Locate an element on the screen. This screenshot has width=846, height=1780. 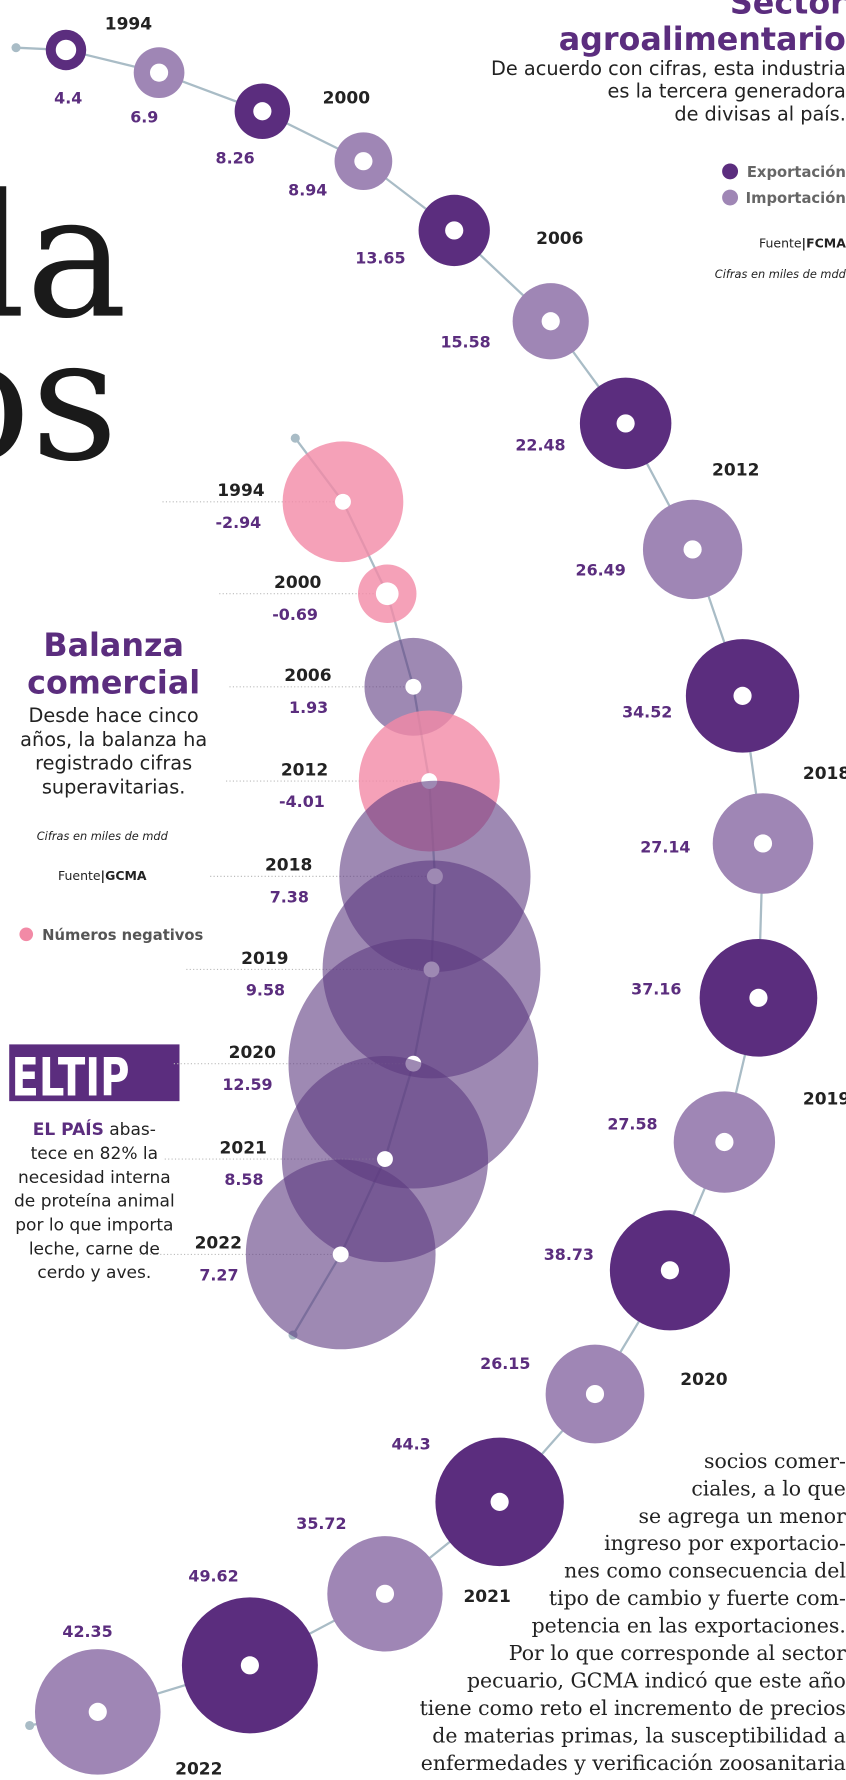
value-label: 12.59 is located at coordinates (247, 1084).